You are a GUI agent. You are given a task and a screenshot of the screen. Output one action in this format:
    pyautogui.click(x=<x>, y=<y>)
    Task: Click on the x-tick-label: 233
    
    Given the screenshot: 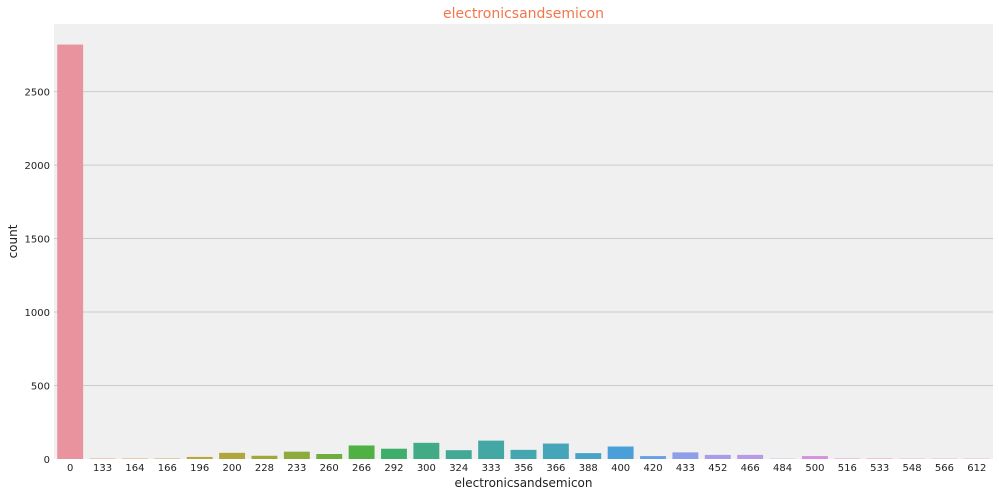 What is the action you would take?
    pyautogui.click(x=296, y=468)
    